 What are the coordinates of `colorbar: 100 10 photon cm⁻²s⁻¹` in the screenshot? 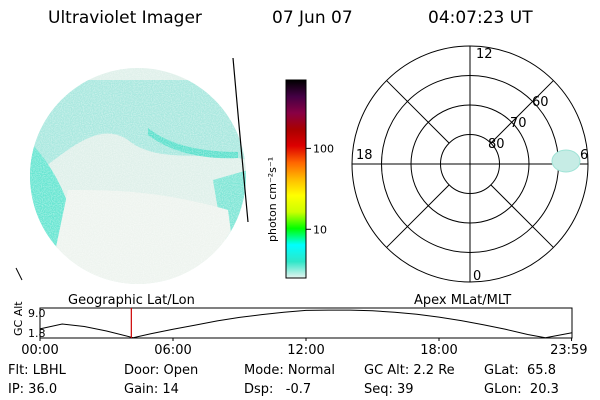 It's located at (300, 179).